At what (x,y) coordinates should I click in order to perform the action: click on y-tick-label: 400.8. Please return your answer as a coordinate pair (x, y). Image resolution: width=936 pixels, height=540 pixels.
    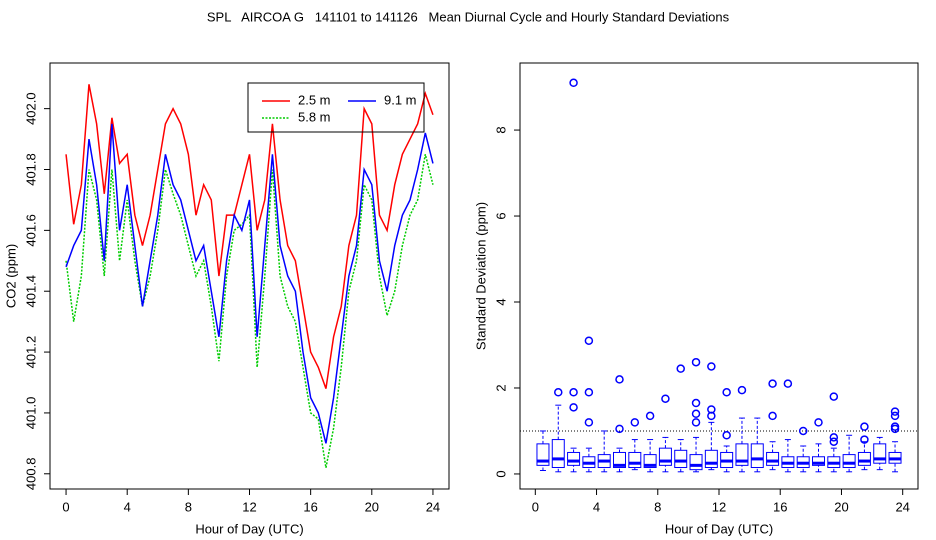
    Looking at the image, I should click on (30, 474).